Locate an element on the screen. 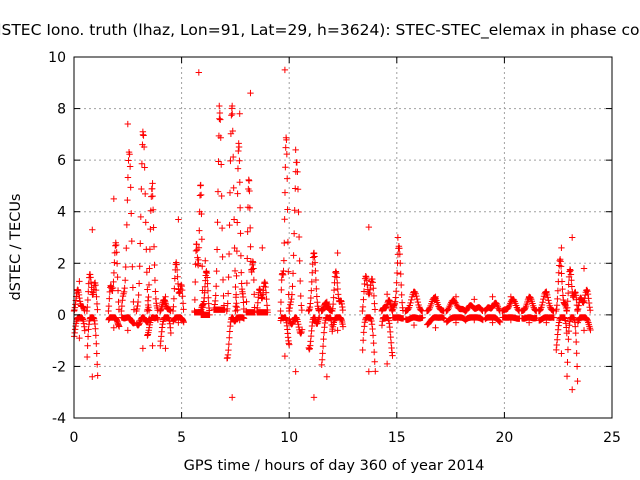 Image resolution: width=640 pixels, height=480 pixels. y-tick-label: 0 is located at coordinates (61, 316).